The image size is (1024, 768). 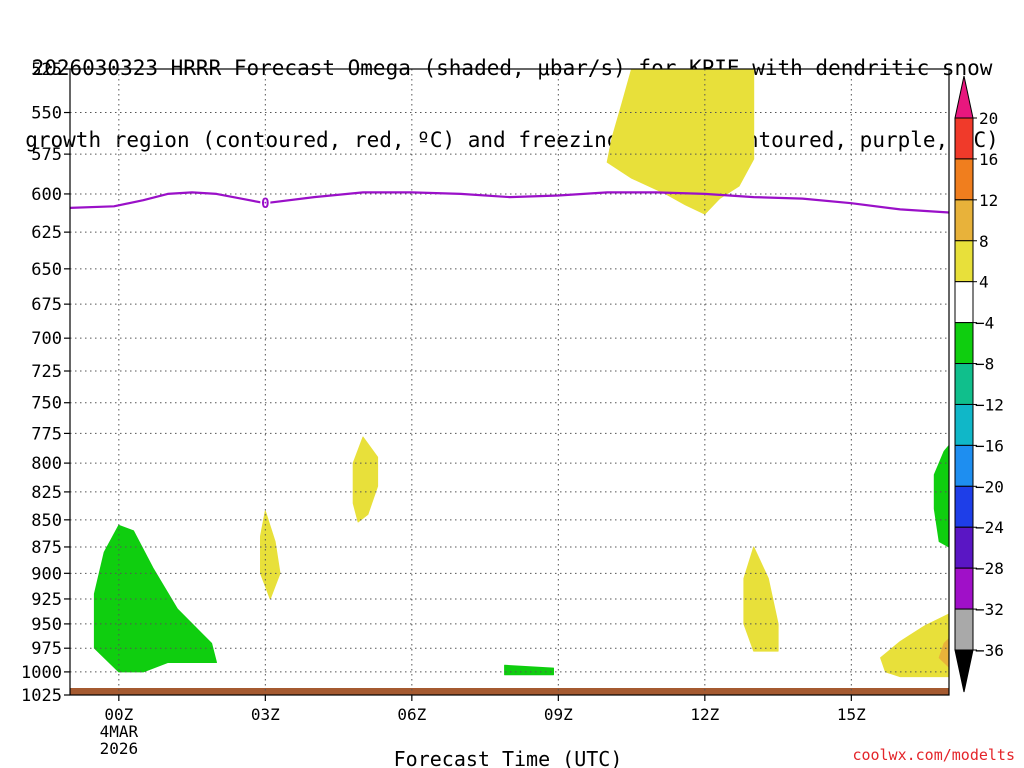 What do you see at coordinates (979, 384) in the screenshot?
I see `colorbar: 20 16 12 8 4 −4 −8 −12 −16 −20 −24 −28 −32 −36` at bounding box center [979, 384].